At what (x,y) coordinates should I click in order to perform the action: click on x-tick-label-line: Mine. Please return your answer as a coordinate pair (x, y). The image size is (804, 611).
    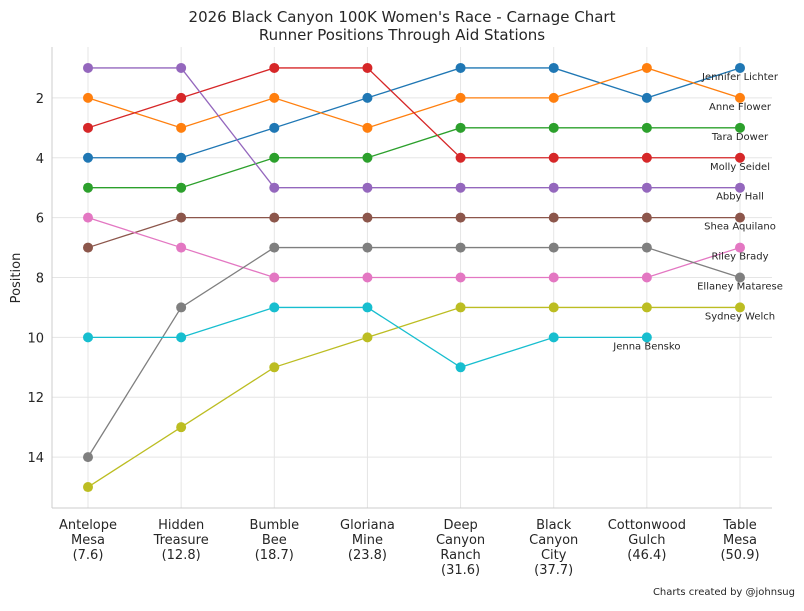
    Looking at the image, I should click on (367, 540).